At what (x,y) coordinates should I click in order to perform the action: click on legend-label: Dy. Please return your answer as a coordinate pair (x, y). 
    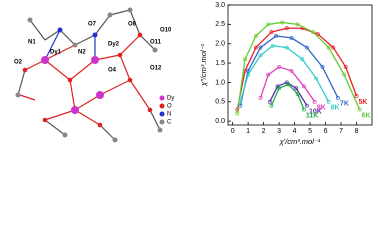
    Looking at the image, I should click on (170, 99).